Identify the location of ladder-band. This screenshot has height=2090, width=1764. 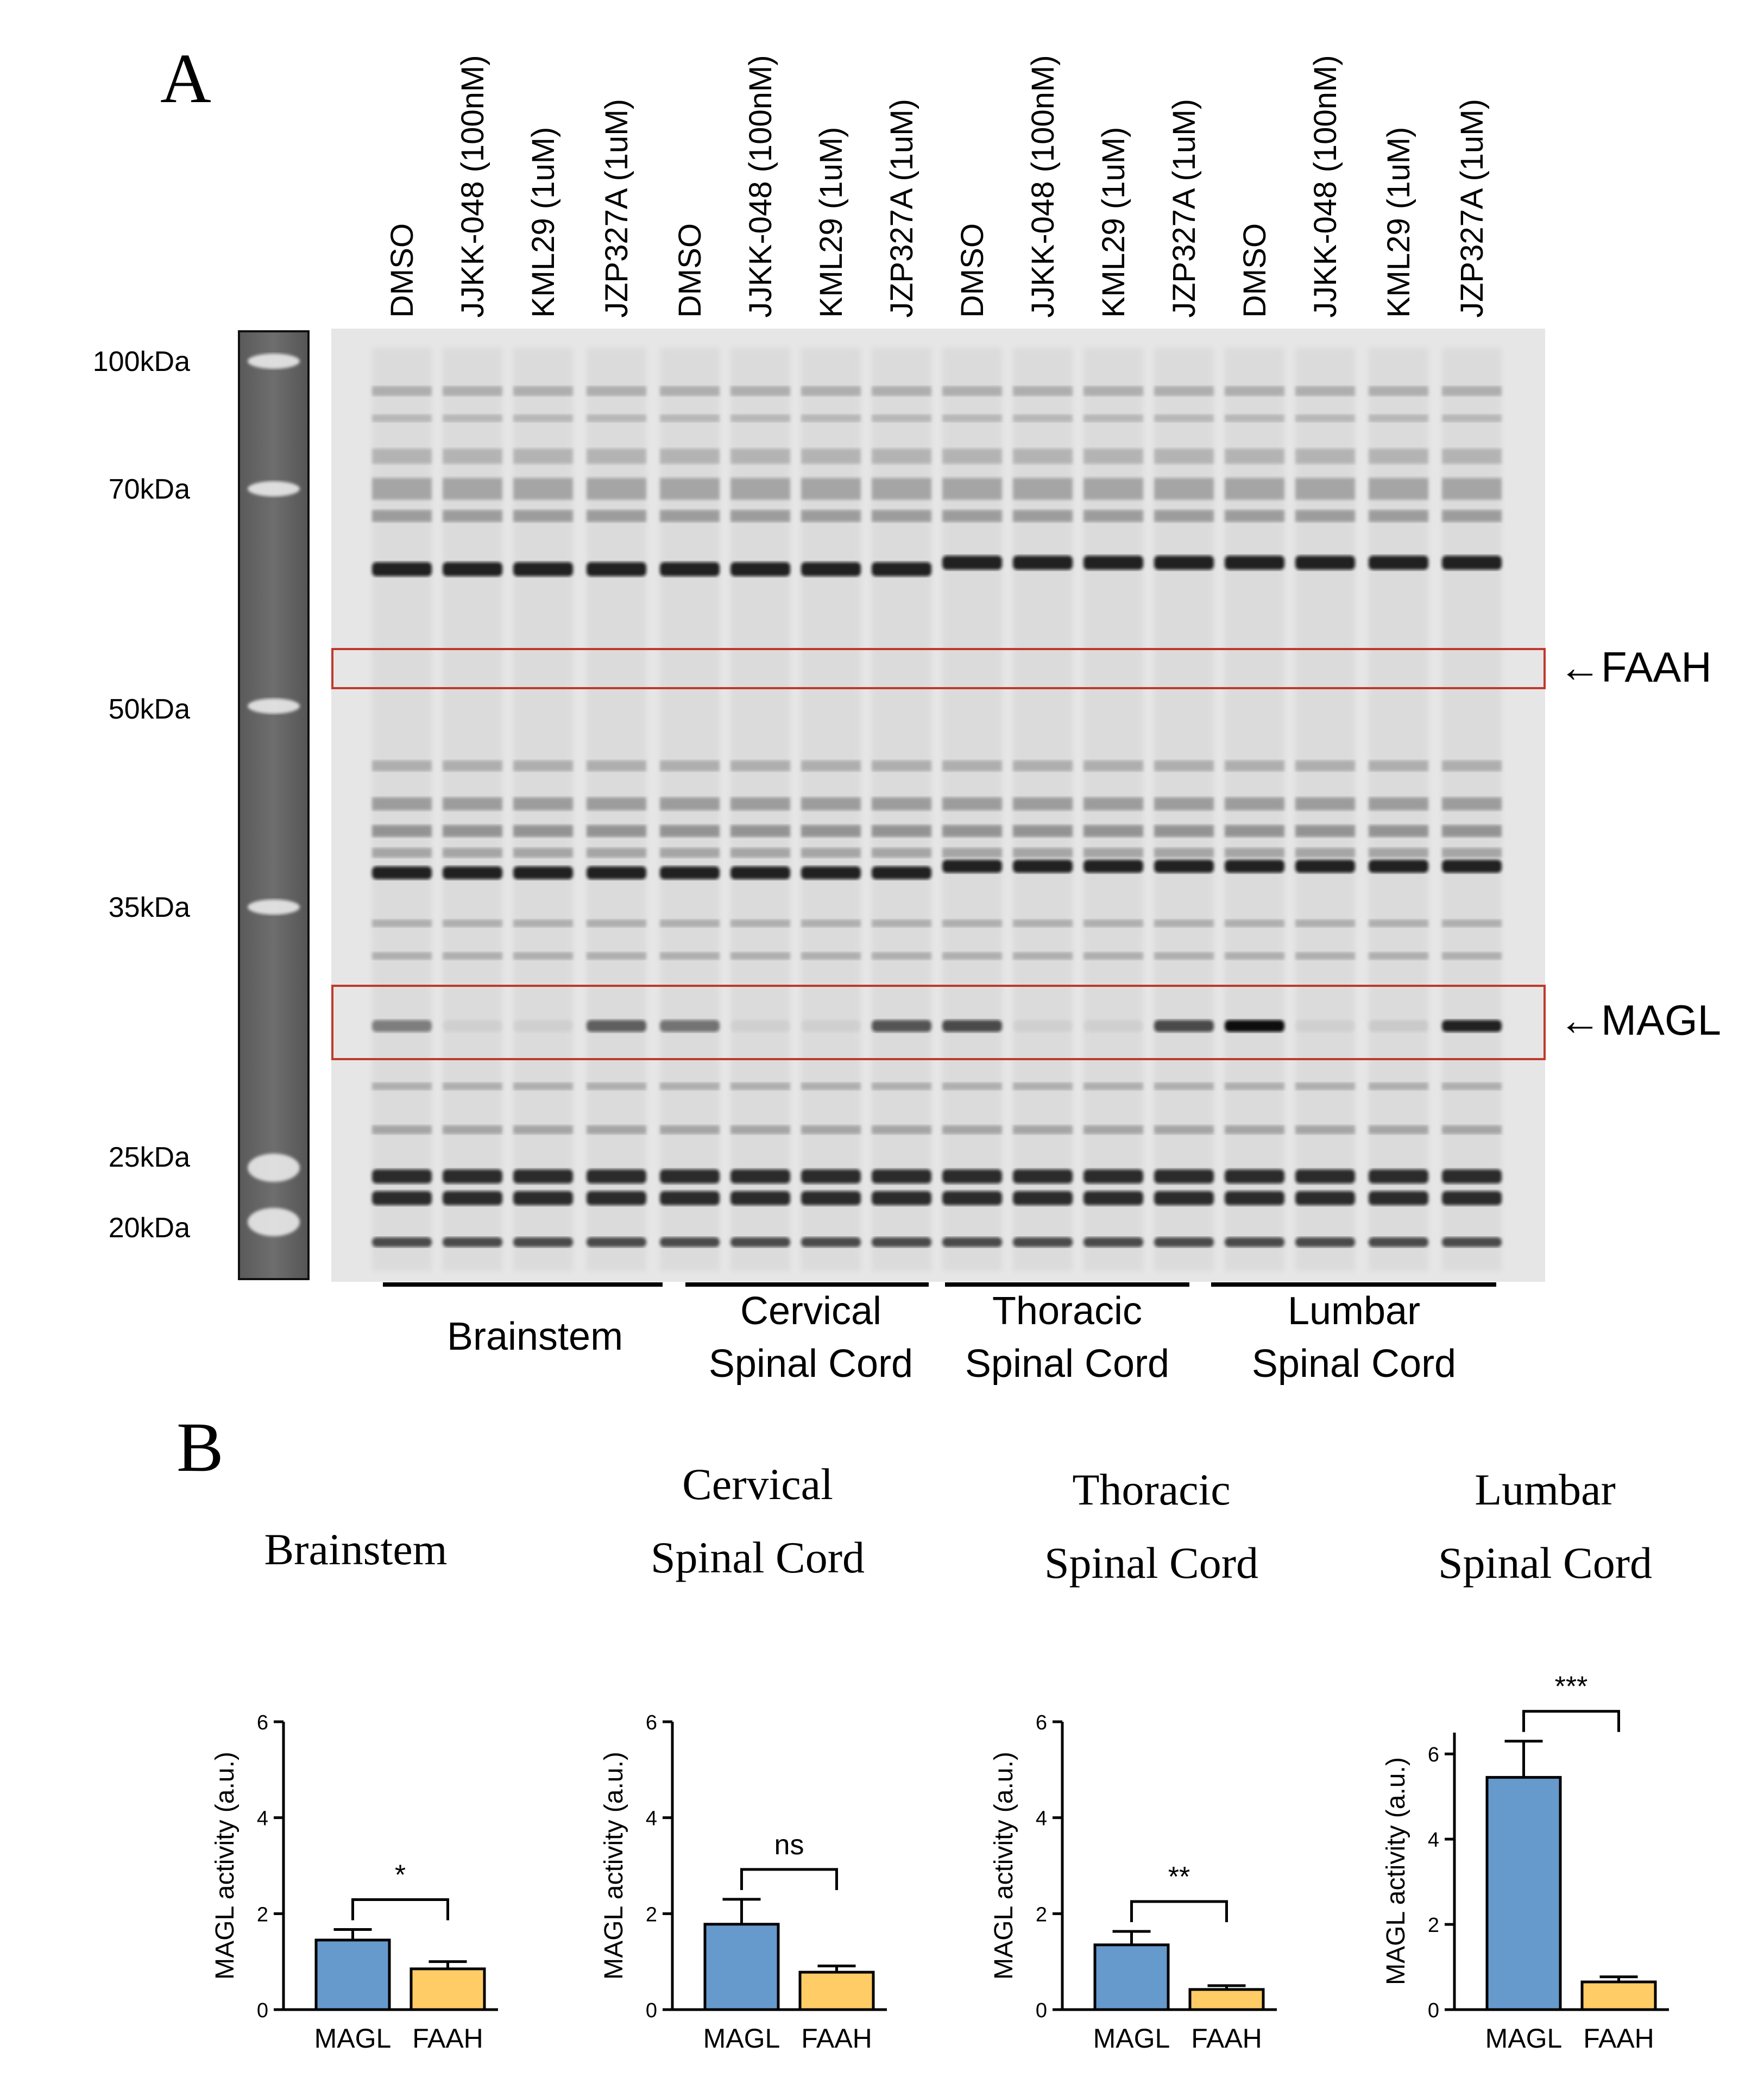
(274, 907).